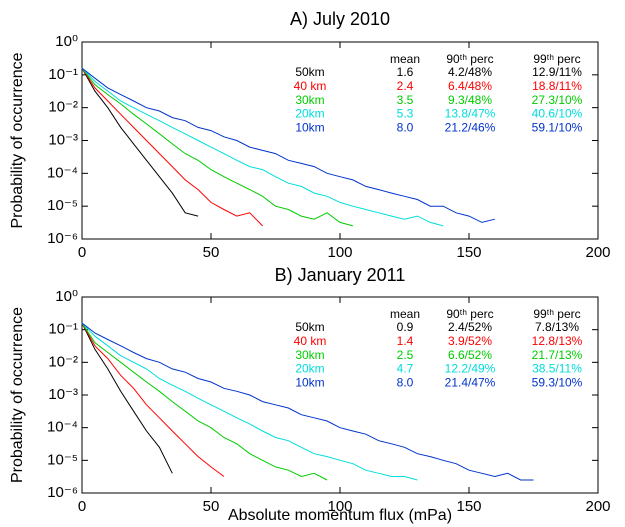 The height and width of the screenshot is (527, 625). Describe the element at coordinates (557, 369) in the screenshot. I see `table-cell: 38.5/11%` at that location.